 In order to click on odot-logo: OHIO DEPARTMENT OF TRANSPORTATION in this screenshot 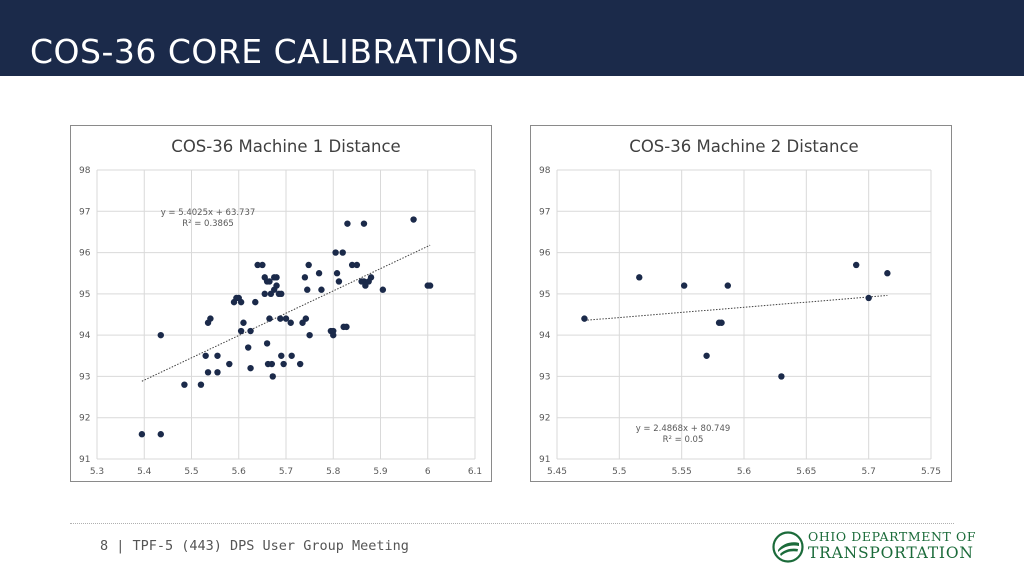, I will do `click(874, 546)`.